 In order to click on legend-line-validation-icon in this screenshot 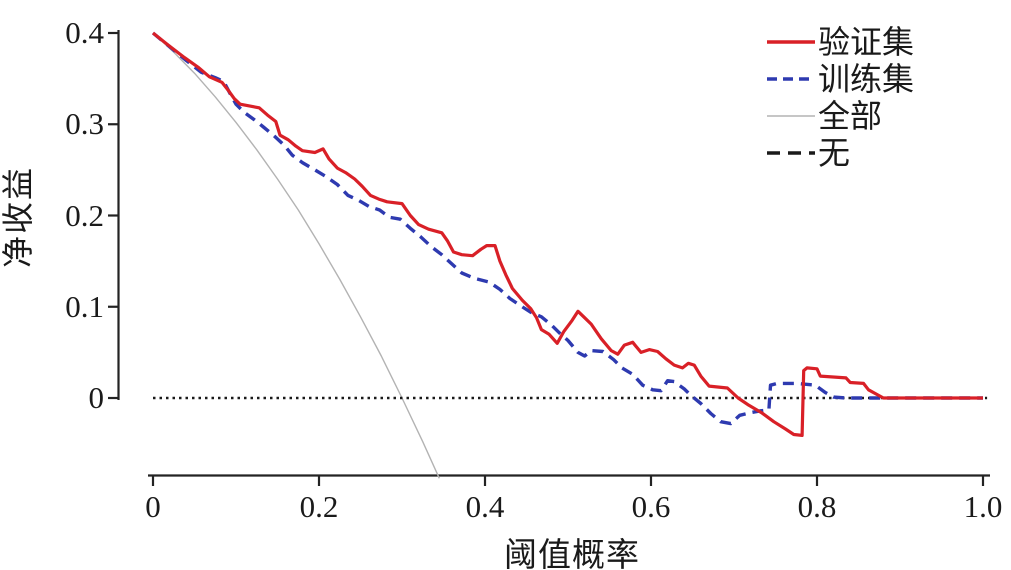, I will do `click(791, 41)`.